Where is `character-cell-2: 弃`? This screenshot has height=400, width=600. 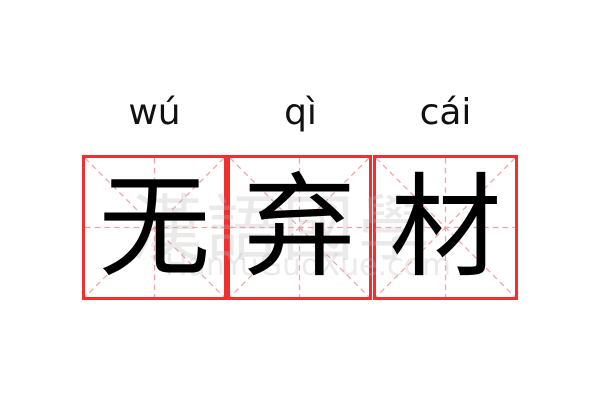 character-cell-2: 弃 is located at coordinates (299, 227).